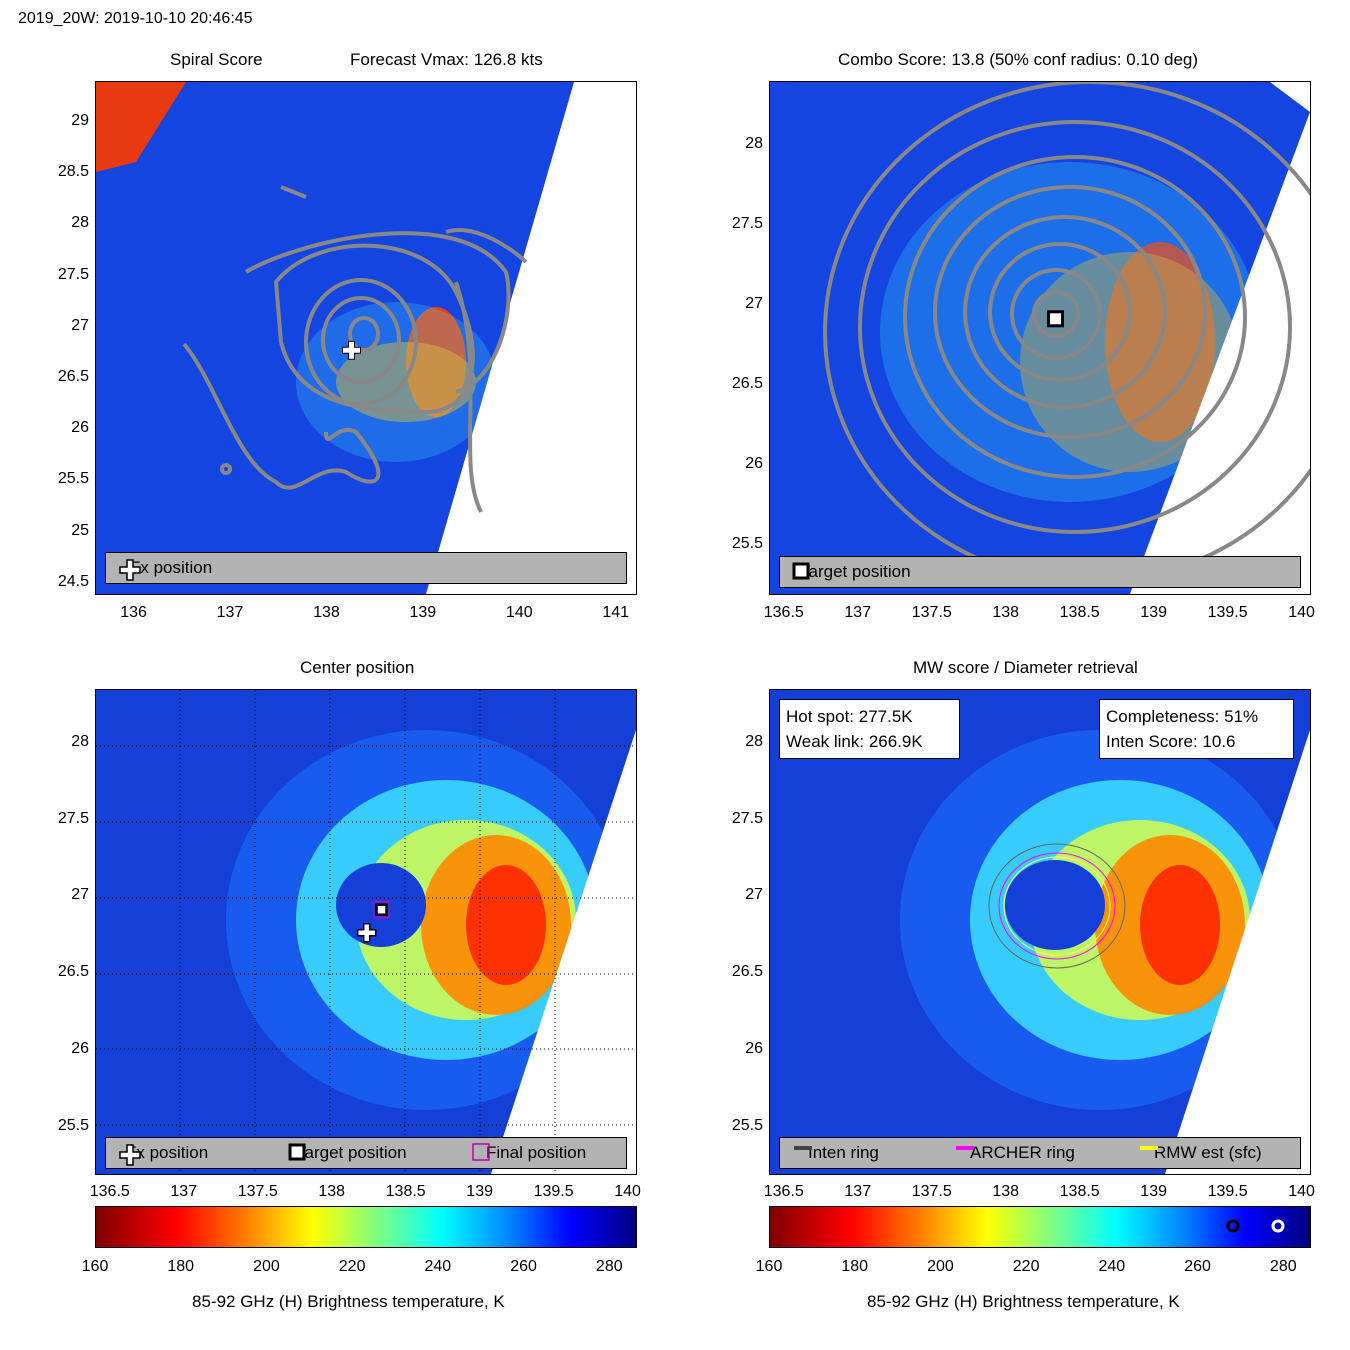  I want to click on combo-x-tick: 137, so click(858, 612).